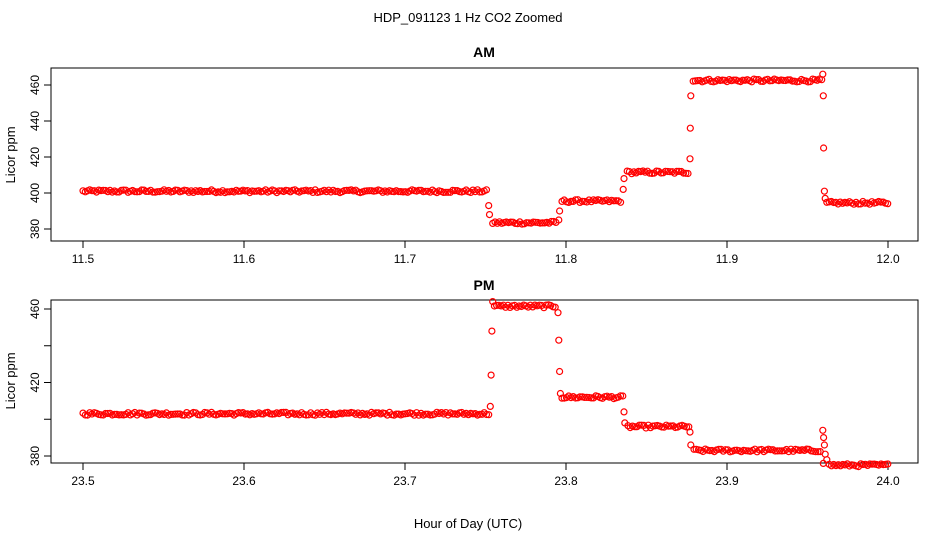  What do you see at coordinates (244, 259) in the screenshot?
I see `am-x-tick-label: 11.6` at bounding box center [244, 259].